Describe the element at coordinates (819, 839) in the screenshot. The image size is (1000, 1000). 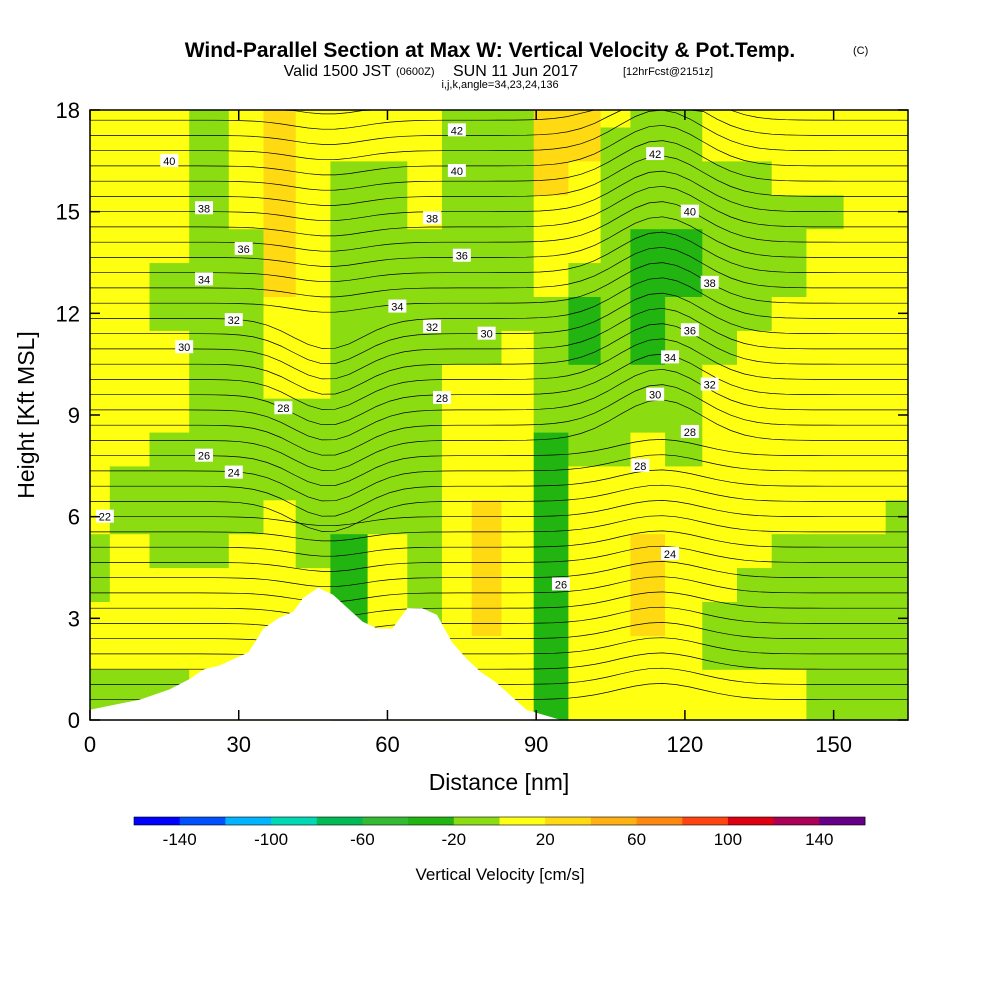
I see `colorbar-tick-label: 140` at that location.